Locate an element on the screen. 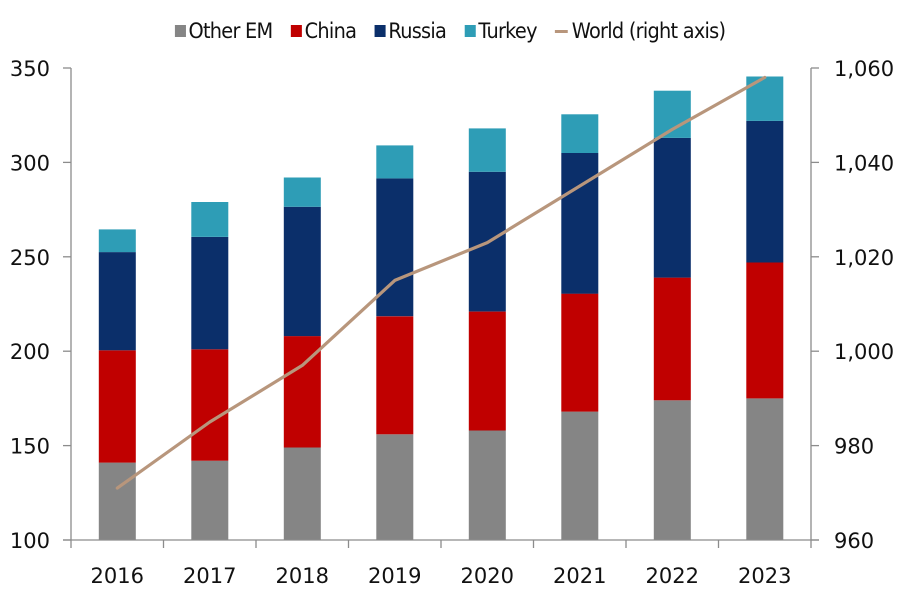 This screenshot has width=900, height=600. bar-other-em-2023 is located at coordinates (765, 469).